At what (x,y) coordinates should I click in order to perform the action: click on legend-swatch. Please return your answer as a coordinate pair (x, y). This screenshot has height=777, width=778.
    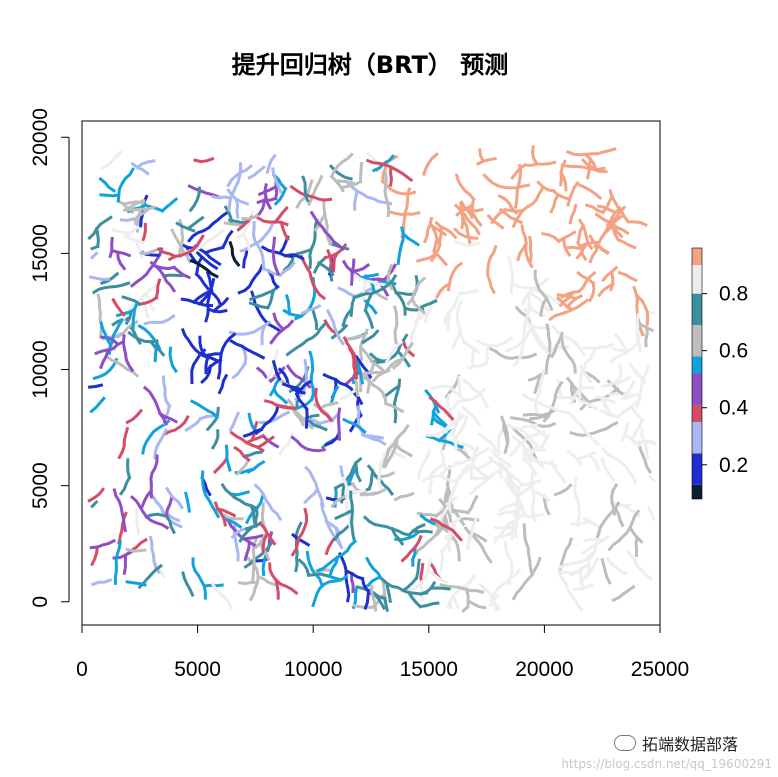
    Looking at the image, I should click on (697, 365).